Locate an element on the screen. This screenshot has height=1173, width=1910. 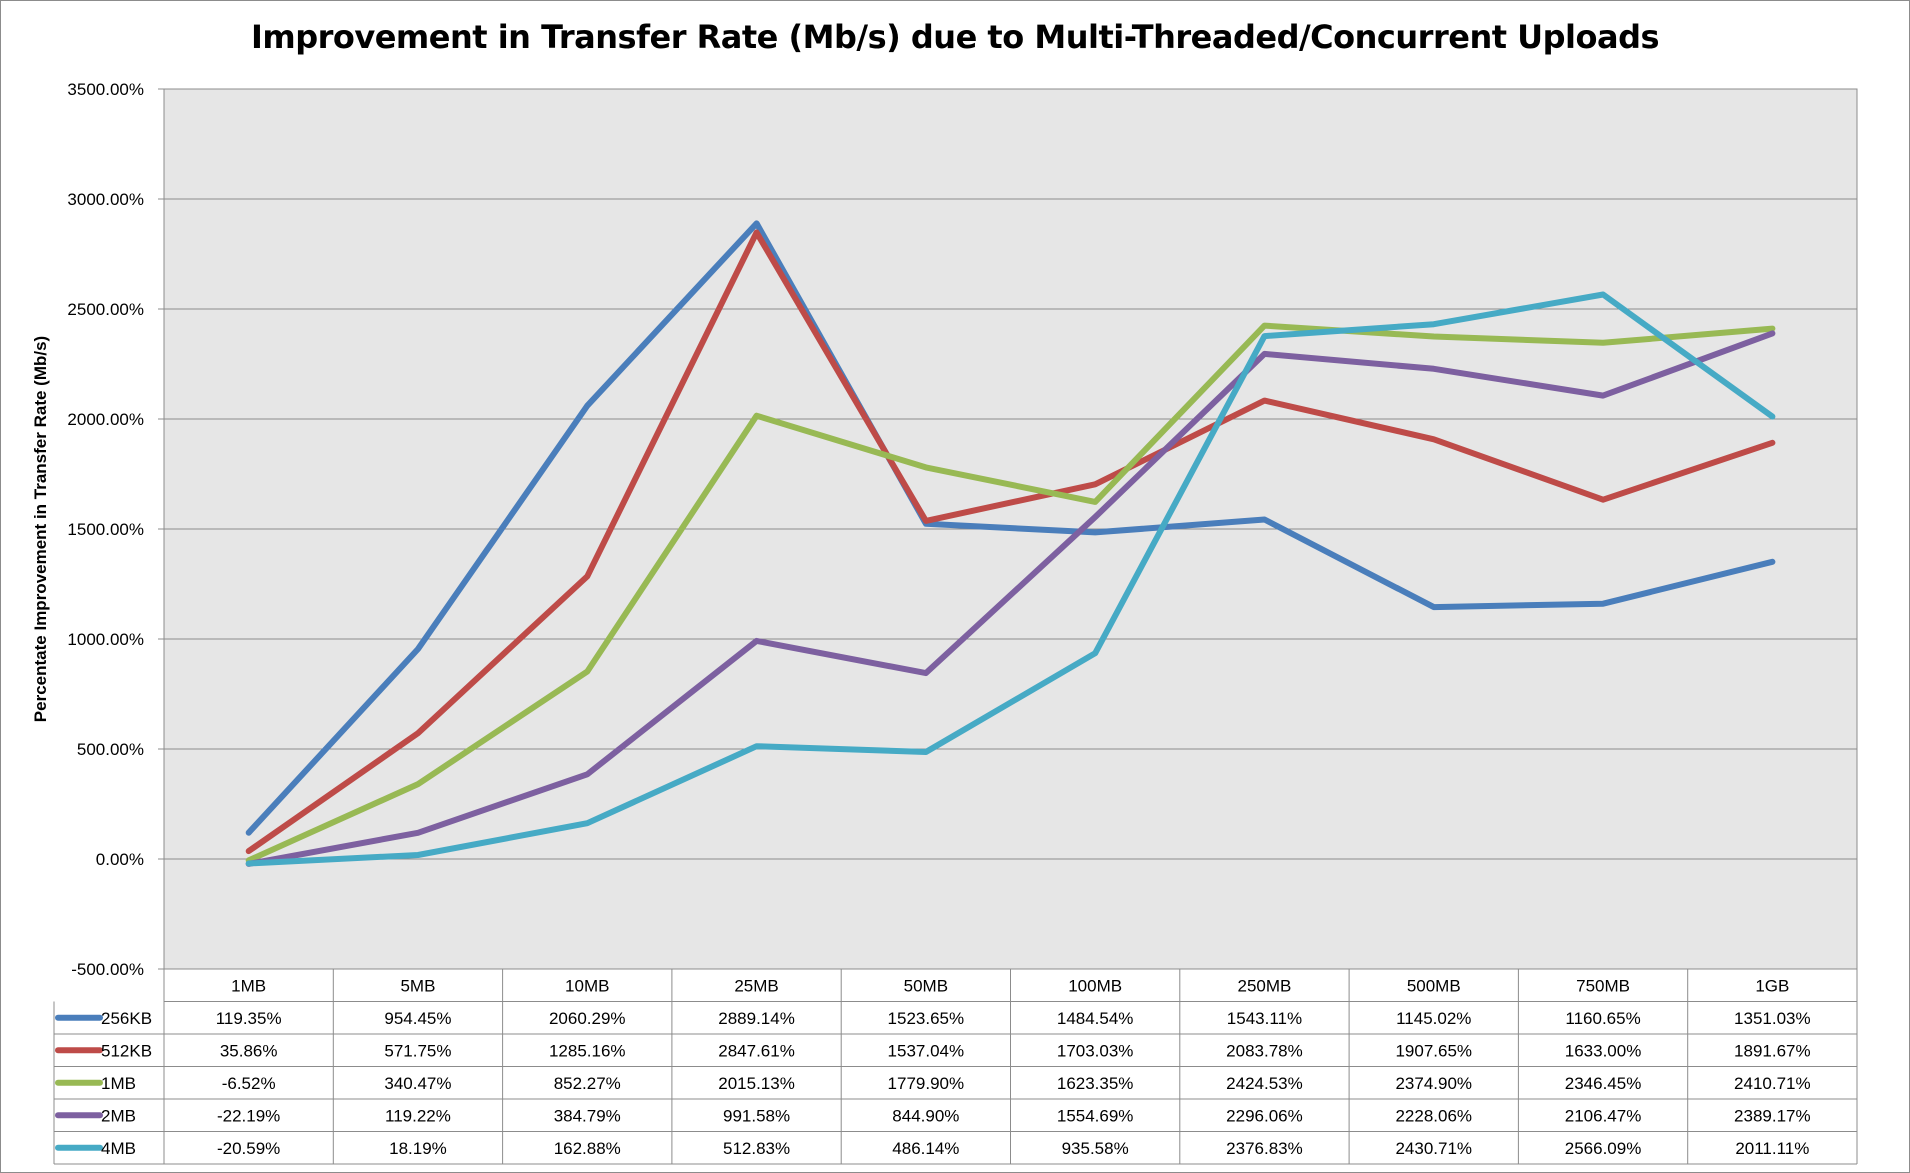
y-tick-label: -500.00% is located at coordinates (107, 969).